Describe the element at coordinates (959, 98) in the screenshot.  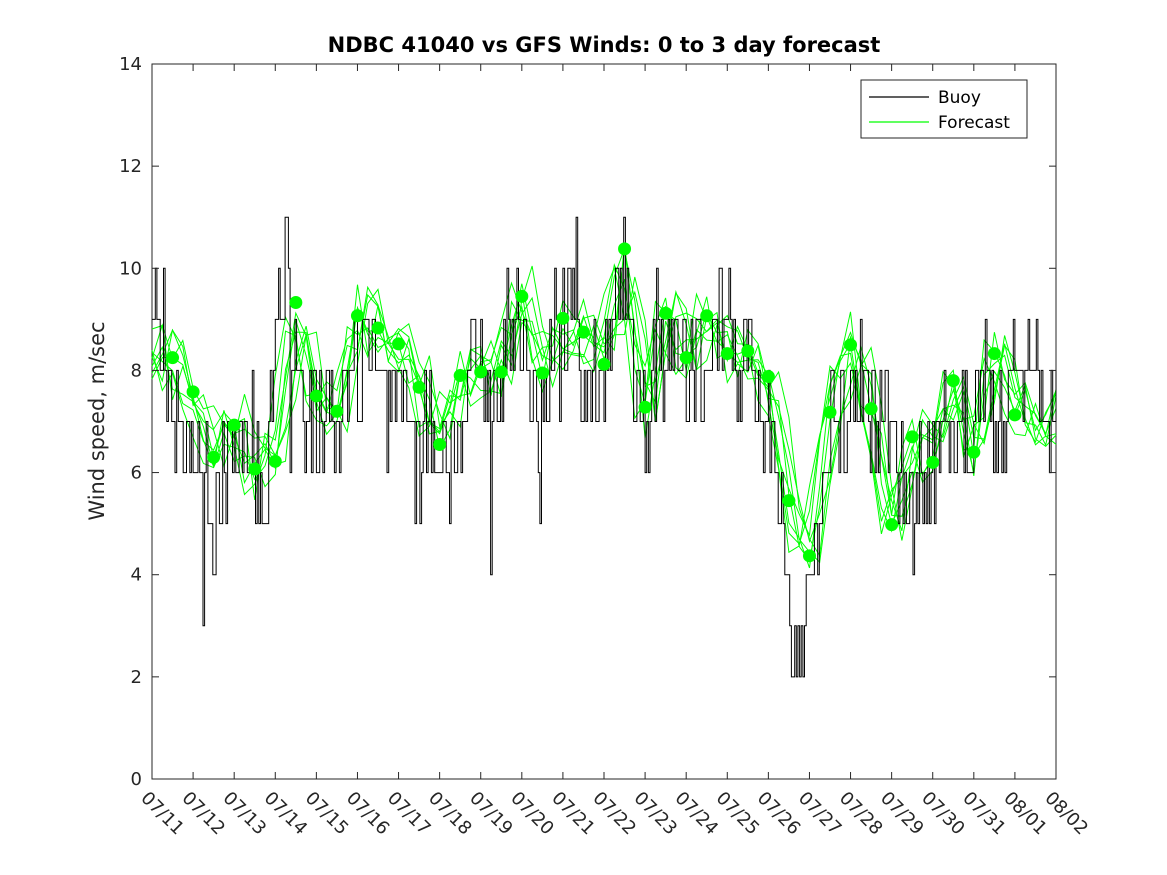
I see `legend-label-buoy: Buoy` at that location.